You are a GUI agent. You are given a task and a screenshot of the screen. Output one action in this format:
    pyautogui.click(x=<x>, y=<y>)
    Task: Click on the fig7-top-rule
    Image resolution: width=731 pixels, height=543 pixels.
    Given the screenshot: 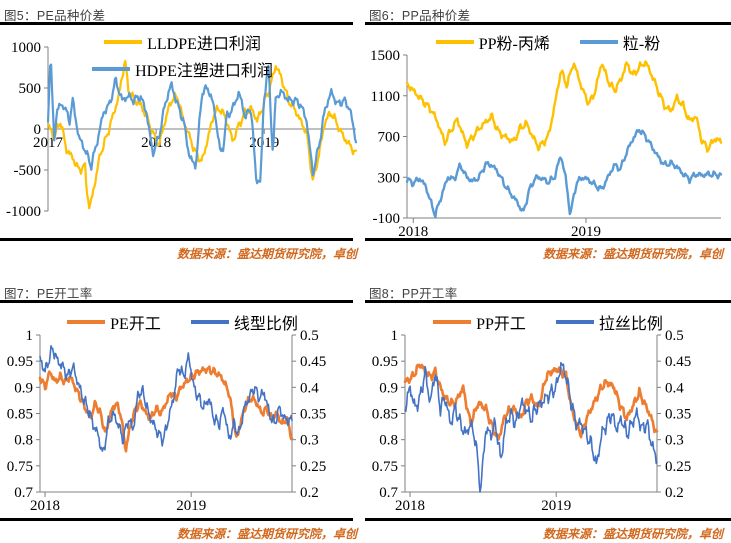 What is the action you would take?
    pyautogui.click(x=176, y=301)
    